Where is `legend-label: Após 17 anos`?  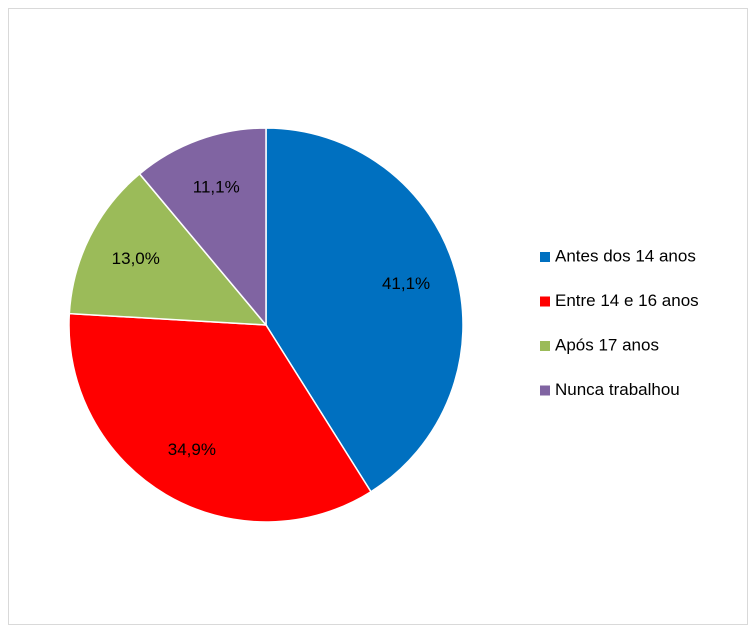 legend-label: Após 17 anos is located at coordinates (607, 344).